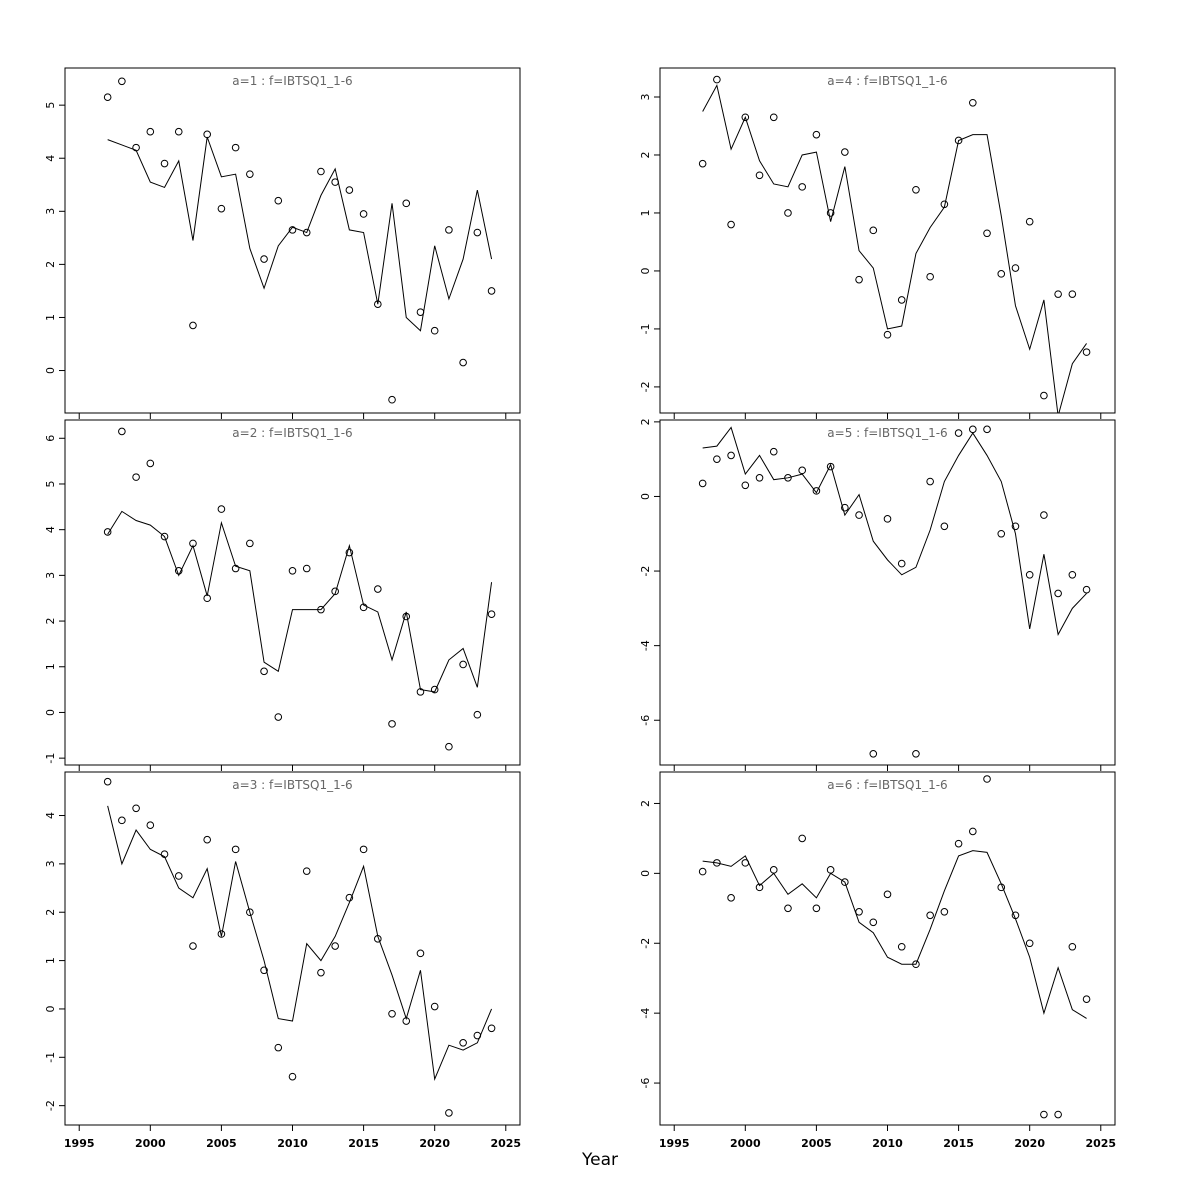 The image size is (1200, 1200). What do you see at coordinates (50, 438) in the screenshot?
I see `y-tick-label: 6` at bounding box center [50, 438].